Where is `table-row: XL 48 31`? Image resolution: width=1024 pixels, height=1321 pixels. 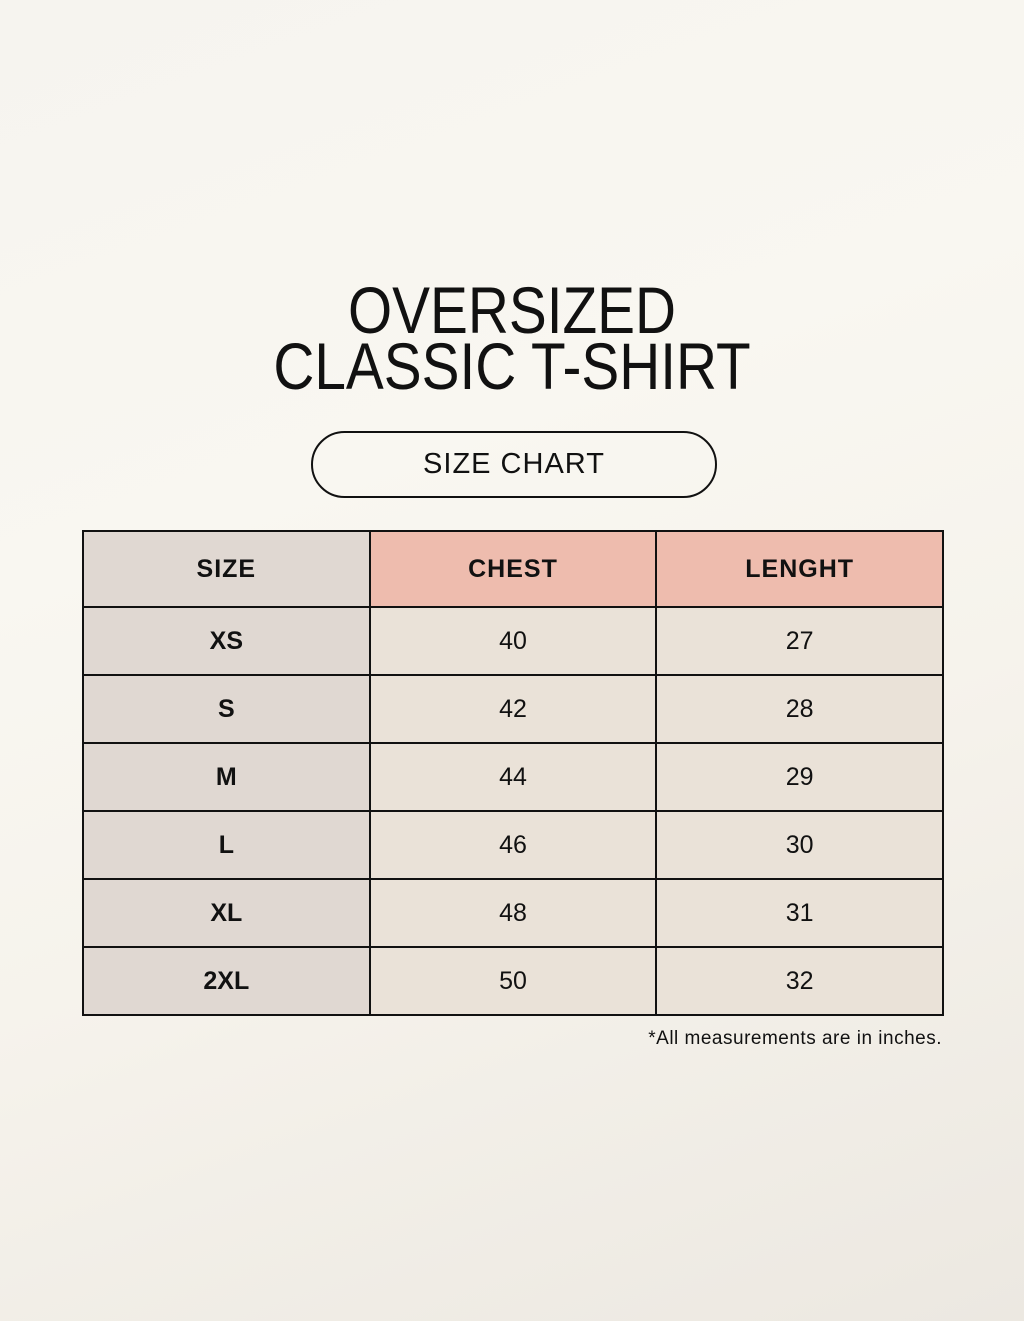
table-row: XL 48 31 is located at coordinates (513, 913).